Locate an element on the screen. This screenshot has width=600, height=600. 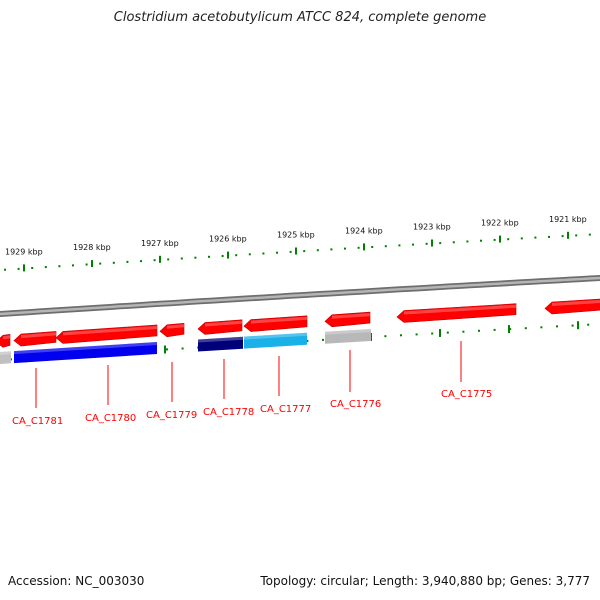
kbp-tick-label: 1921 kbp is located at coordinates (568, 219).